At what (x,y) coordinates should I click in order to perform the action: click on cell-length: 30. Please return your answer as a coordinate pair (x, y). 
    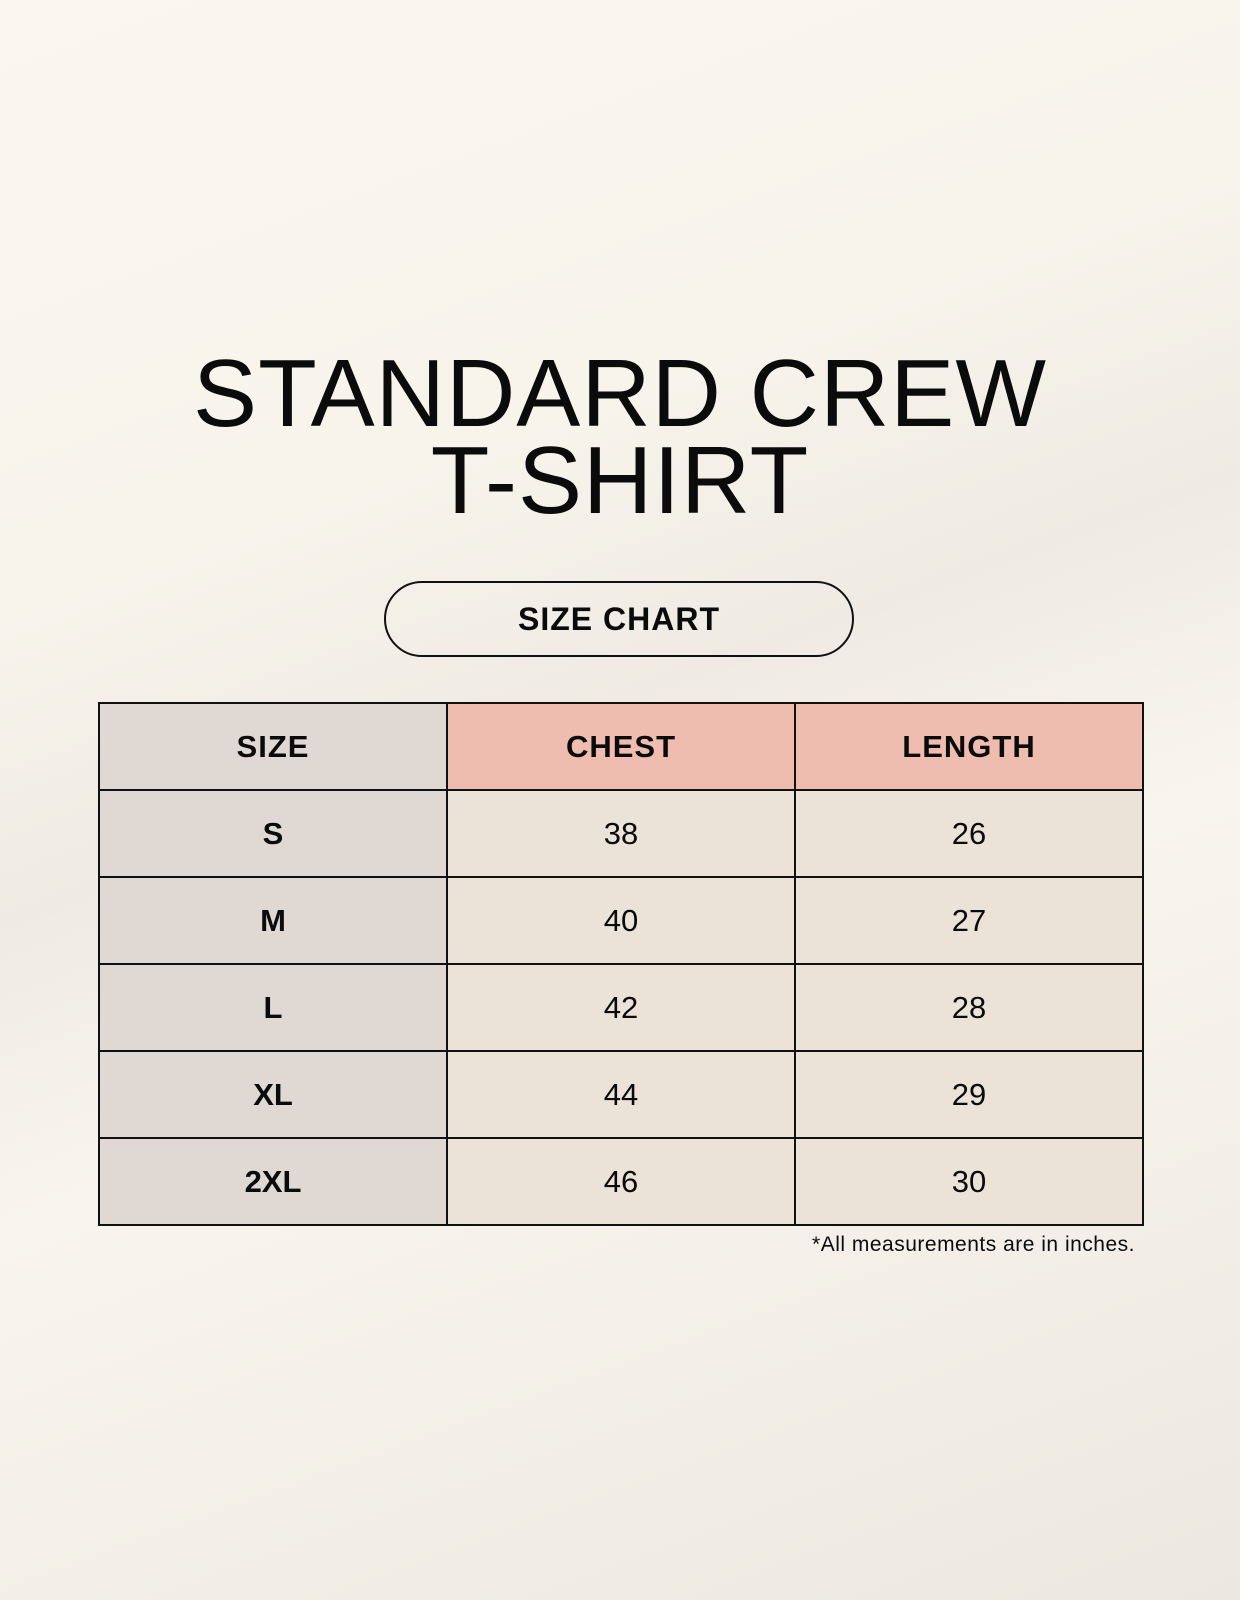
    Looking at the image, I should click on (969, 1181).